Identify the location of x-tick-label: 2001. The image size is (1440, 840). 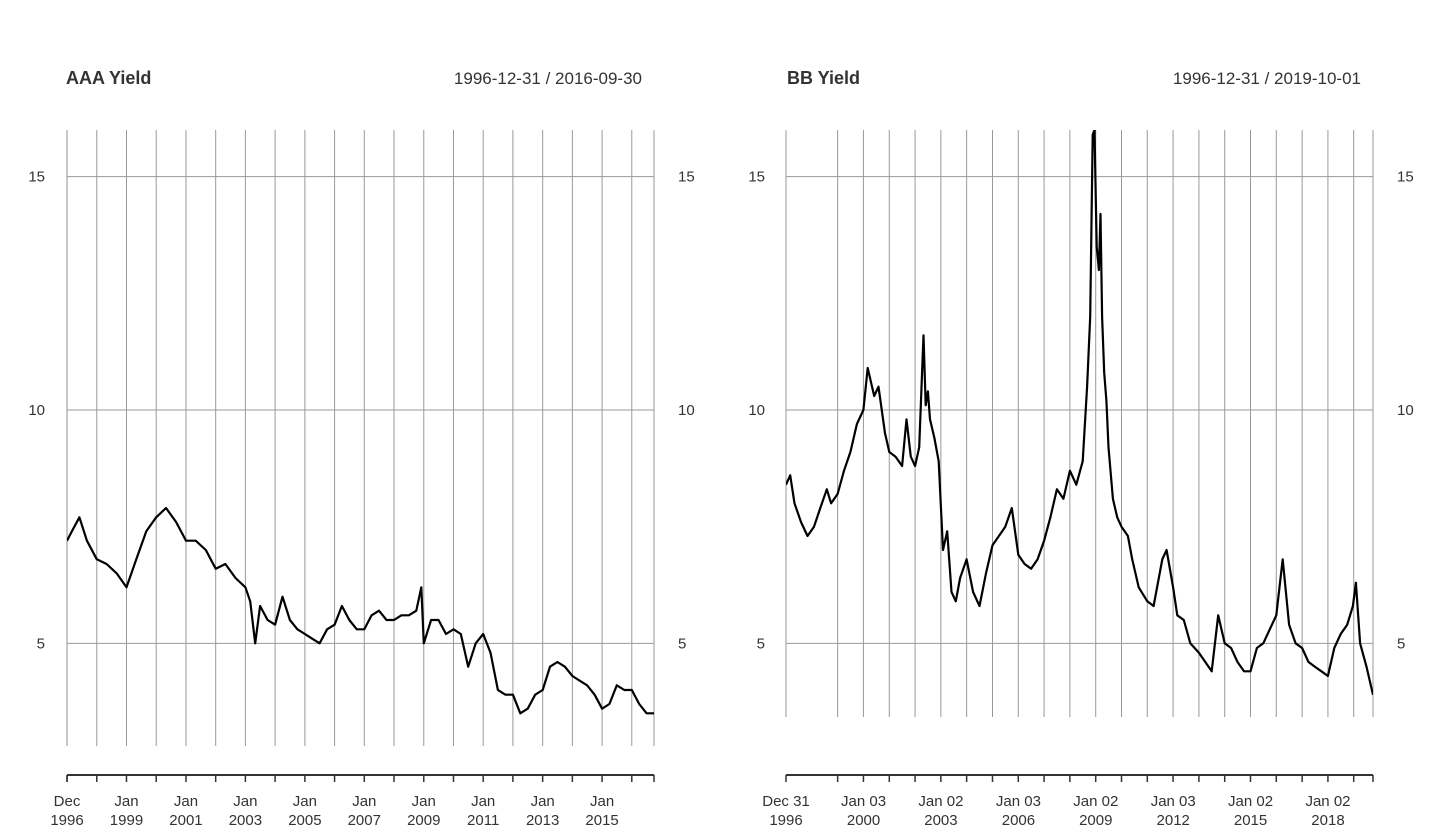
(185, 820).